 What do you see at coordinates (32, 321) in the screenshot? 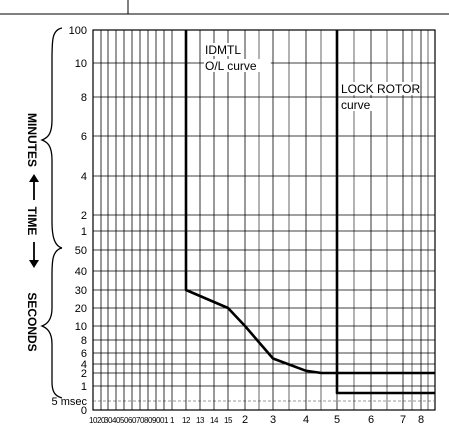
I see `seconds-label: SECONDS` at bounding box center [32, 321].